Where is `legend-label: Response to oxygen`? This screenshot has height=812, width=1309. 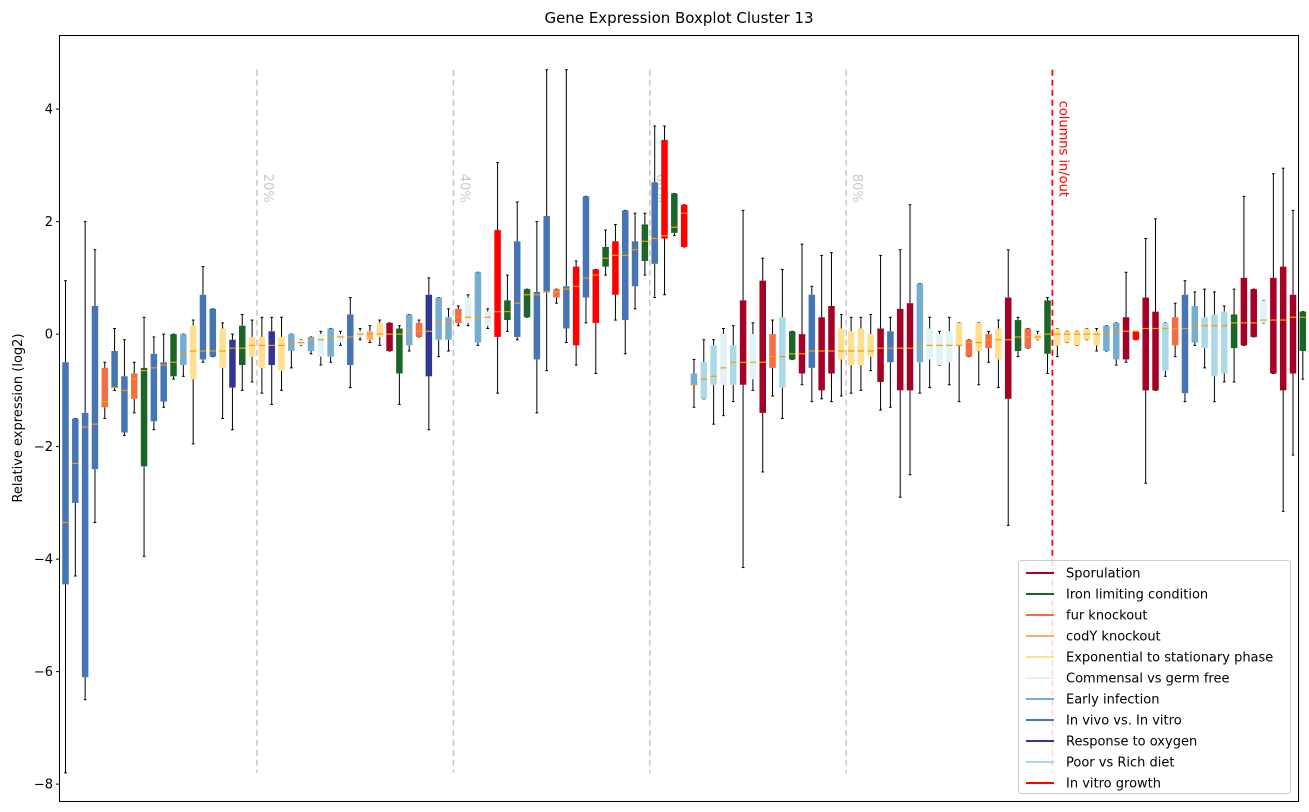 legend-label: Response to oxygen is located at coordinates (1131, 742).